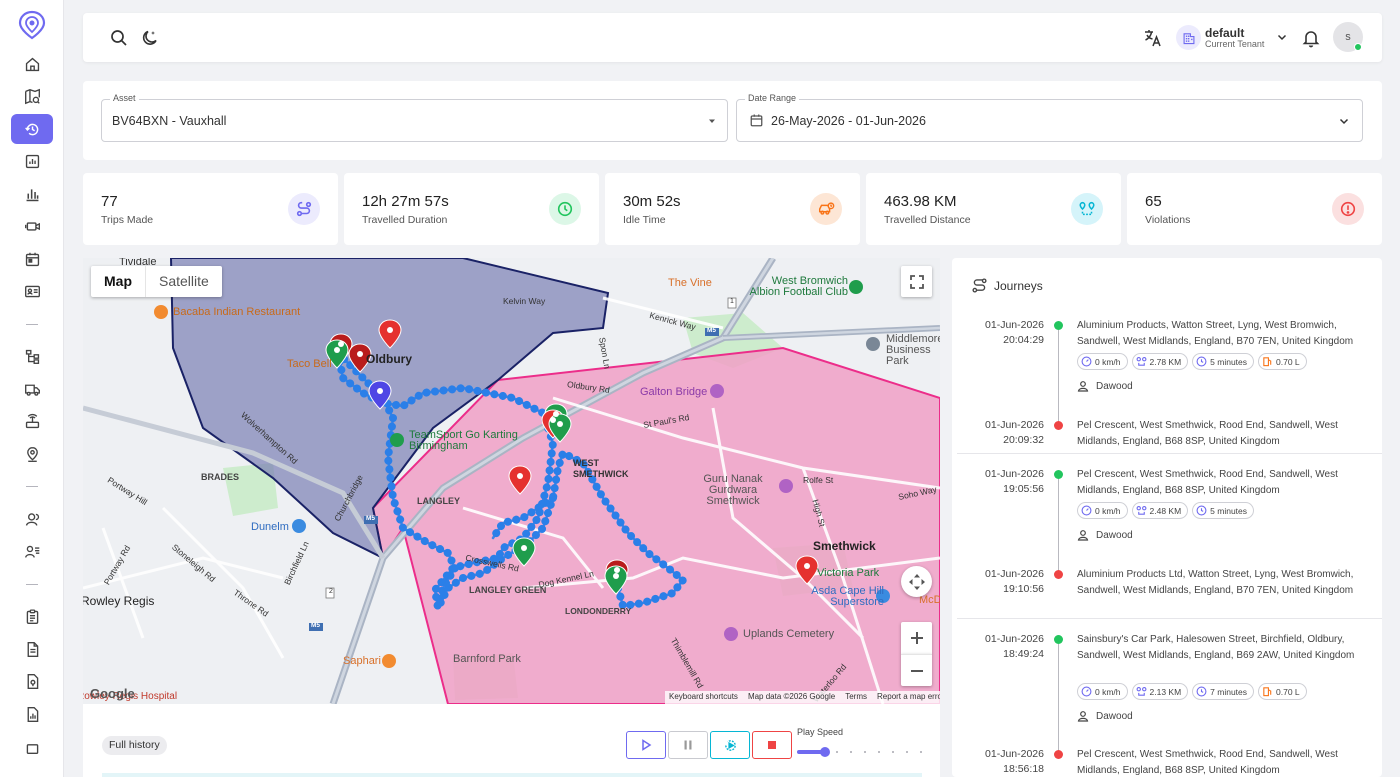  I want to click on sidebar-item-calendar, so click(32, 259).